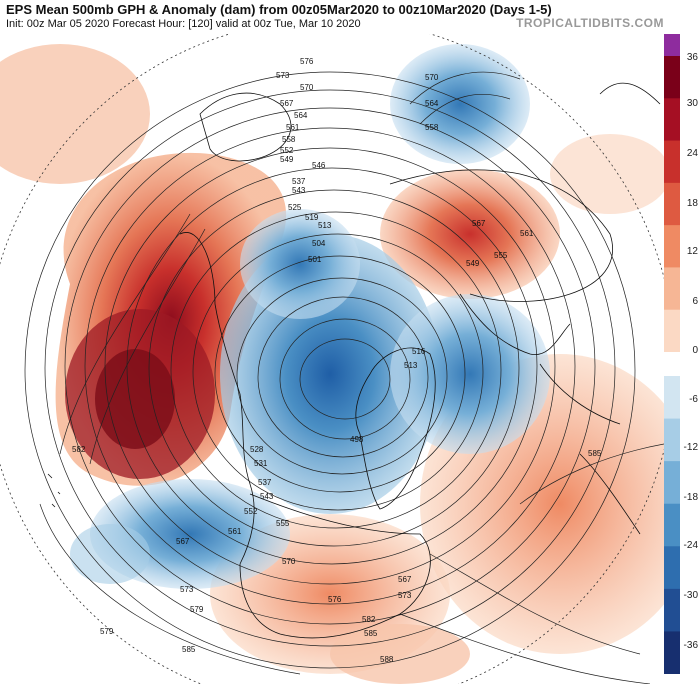 The image size is (700, 684). What do you see at coordinates (690, 447) in the screenshot?
I see `colorbar-tick: -12` at bounding box center [690, 447].